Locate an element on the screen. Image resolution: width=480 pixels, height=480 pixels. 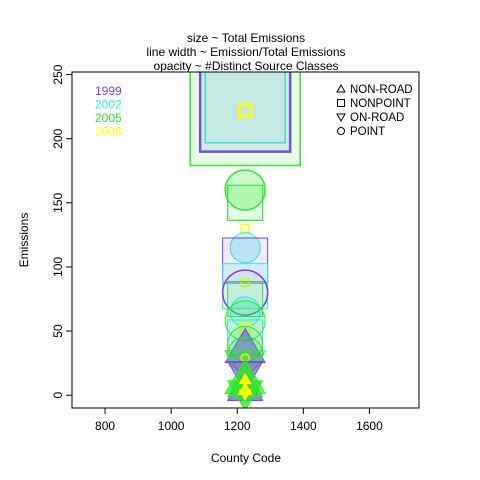
legend-type-label: NONPOINT is located at coordinates (380, 104).